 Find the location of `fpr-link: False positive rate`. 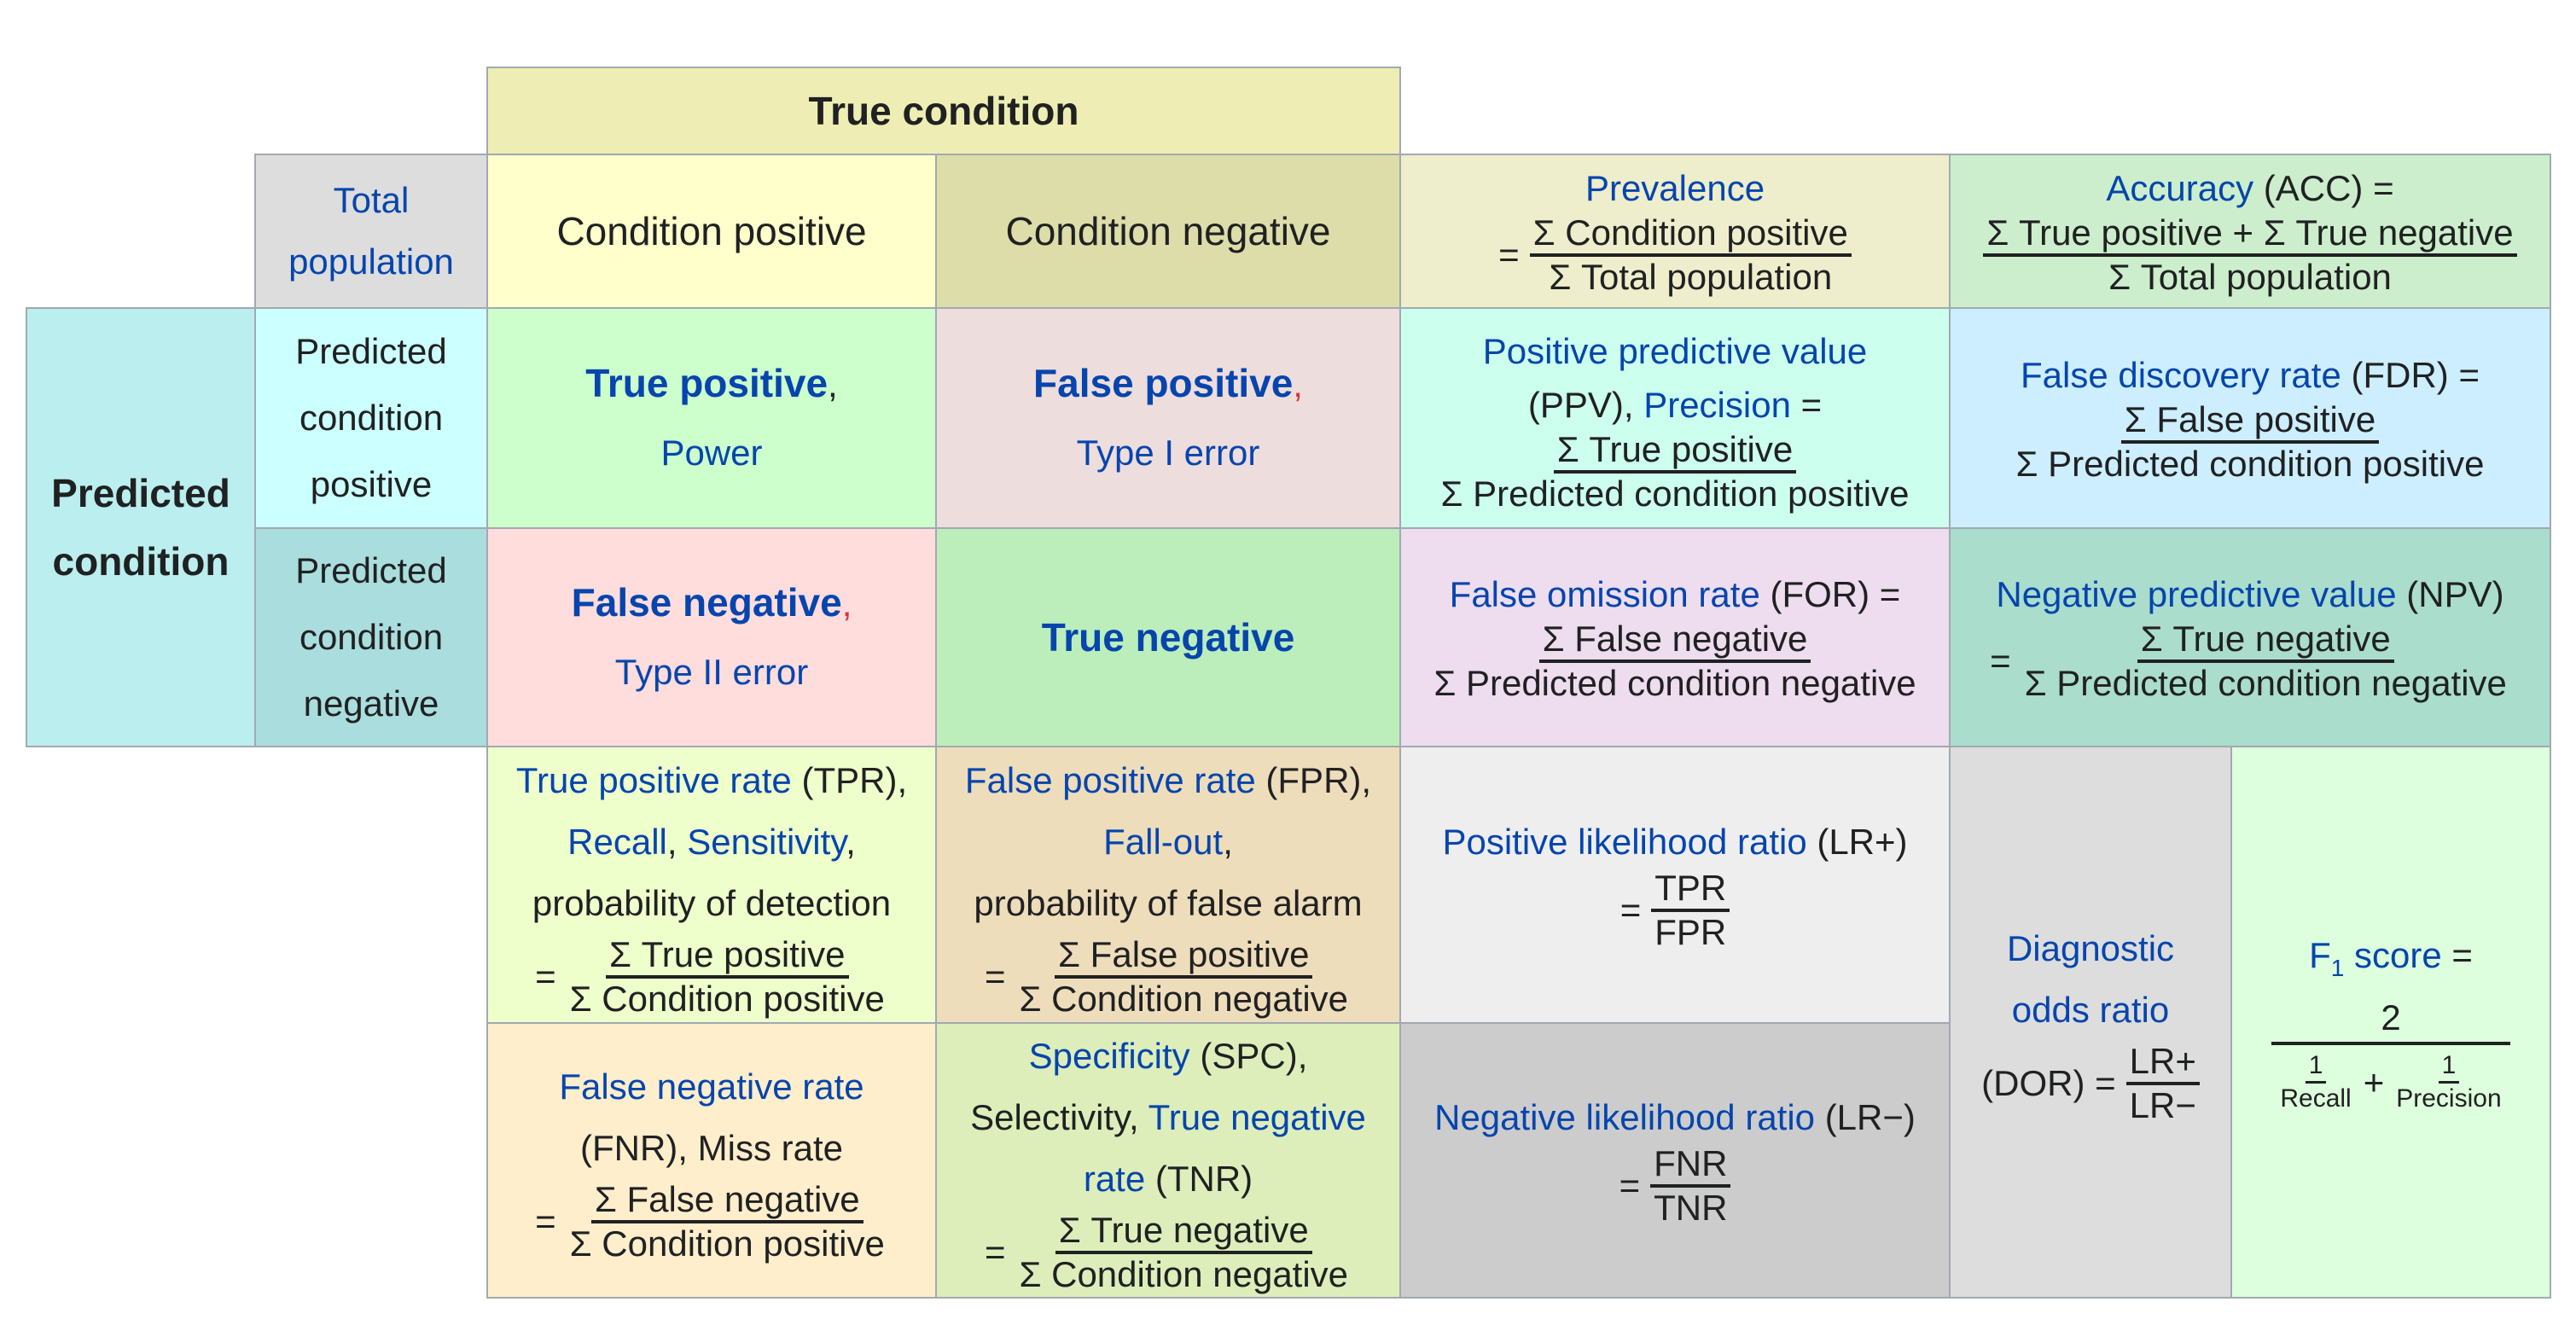

fpr-link: False positive rate is located at coordinates (1110, 780).